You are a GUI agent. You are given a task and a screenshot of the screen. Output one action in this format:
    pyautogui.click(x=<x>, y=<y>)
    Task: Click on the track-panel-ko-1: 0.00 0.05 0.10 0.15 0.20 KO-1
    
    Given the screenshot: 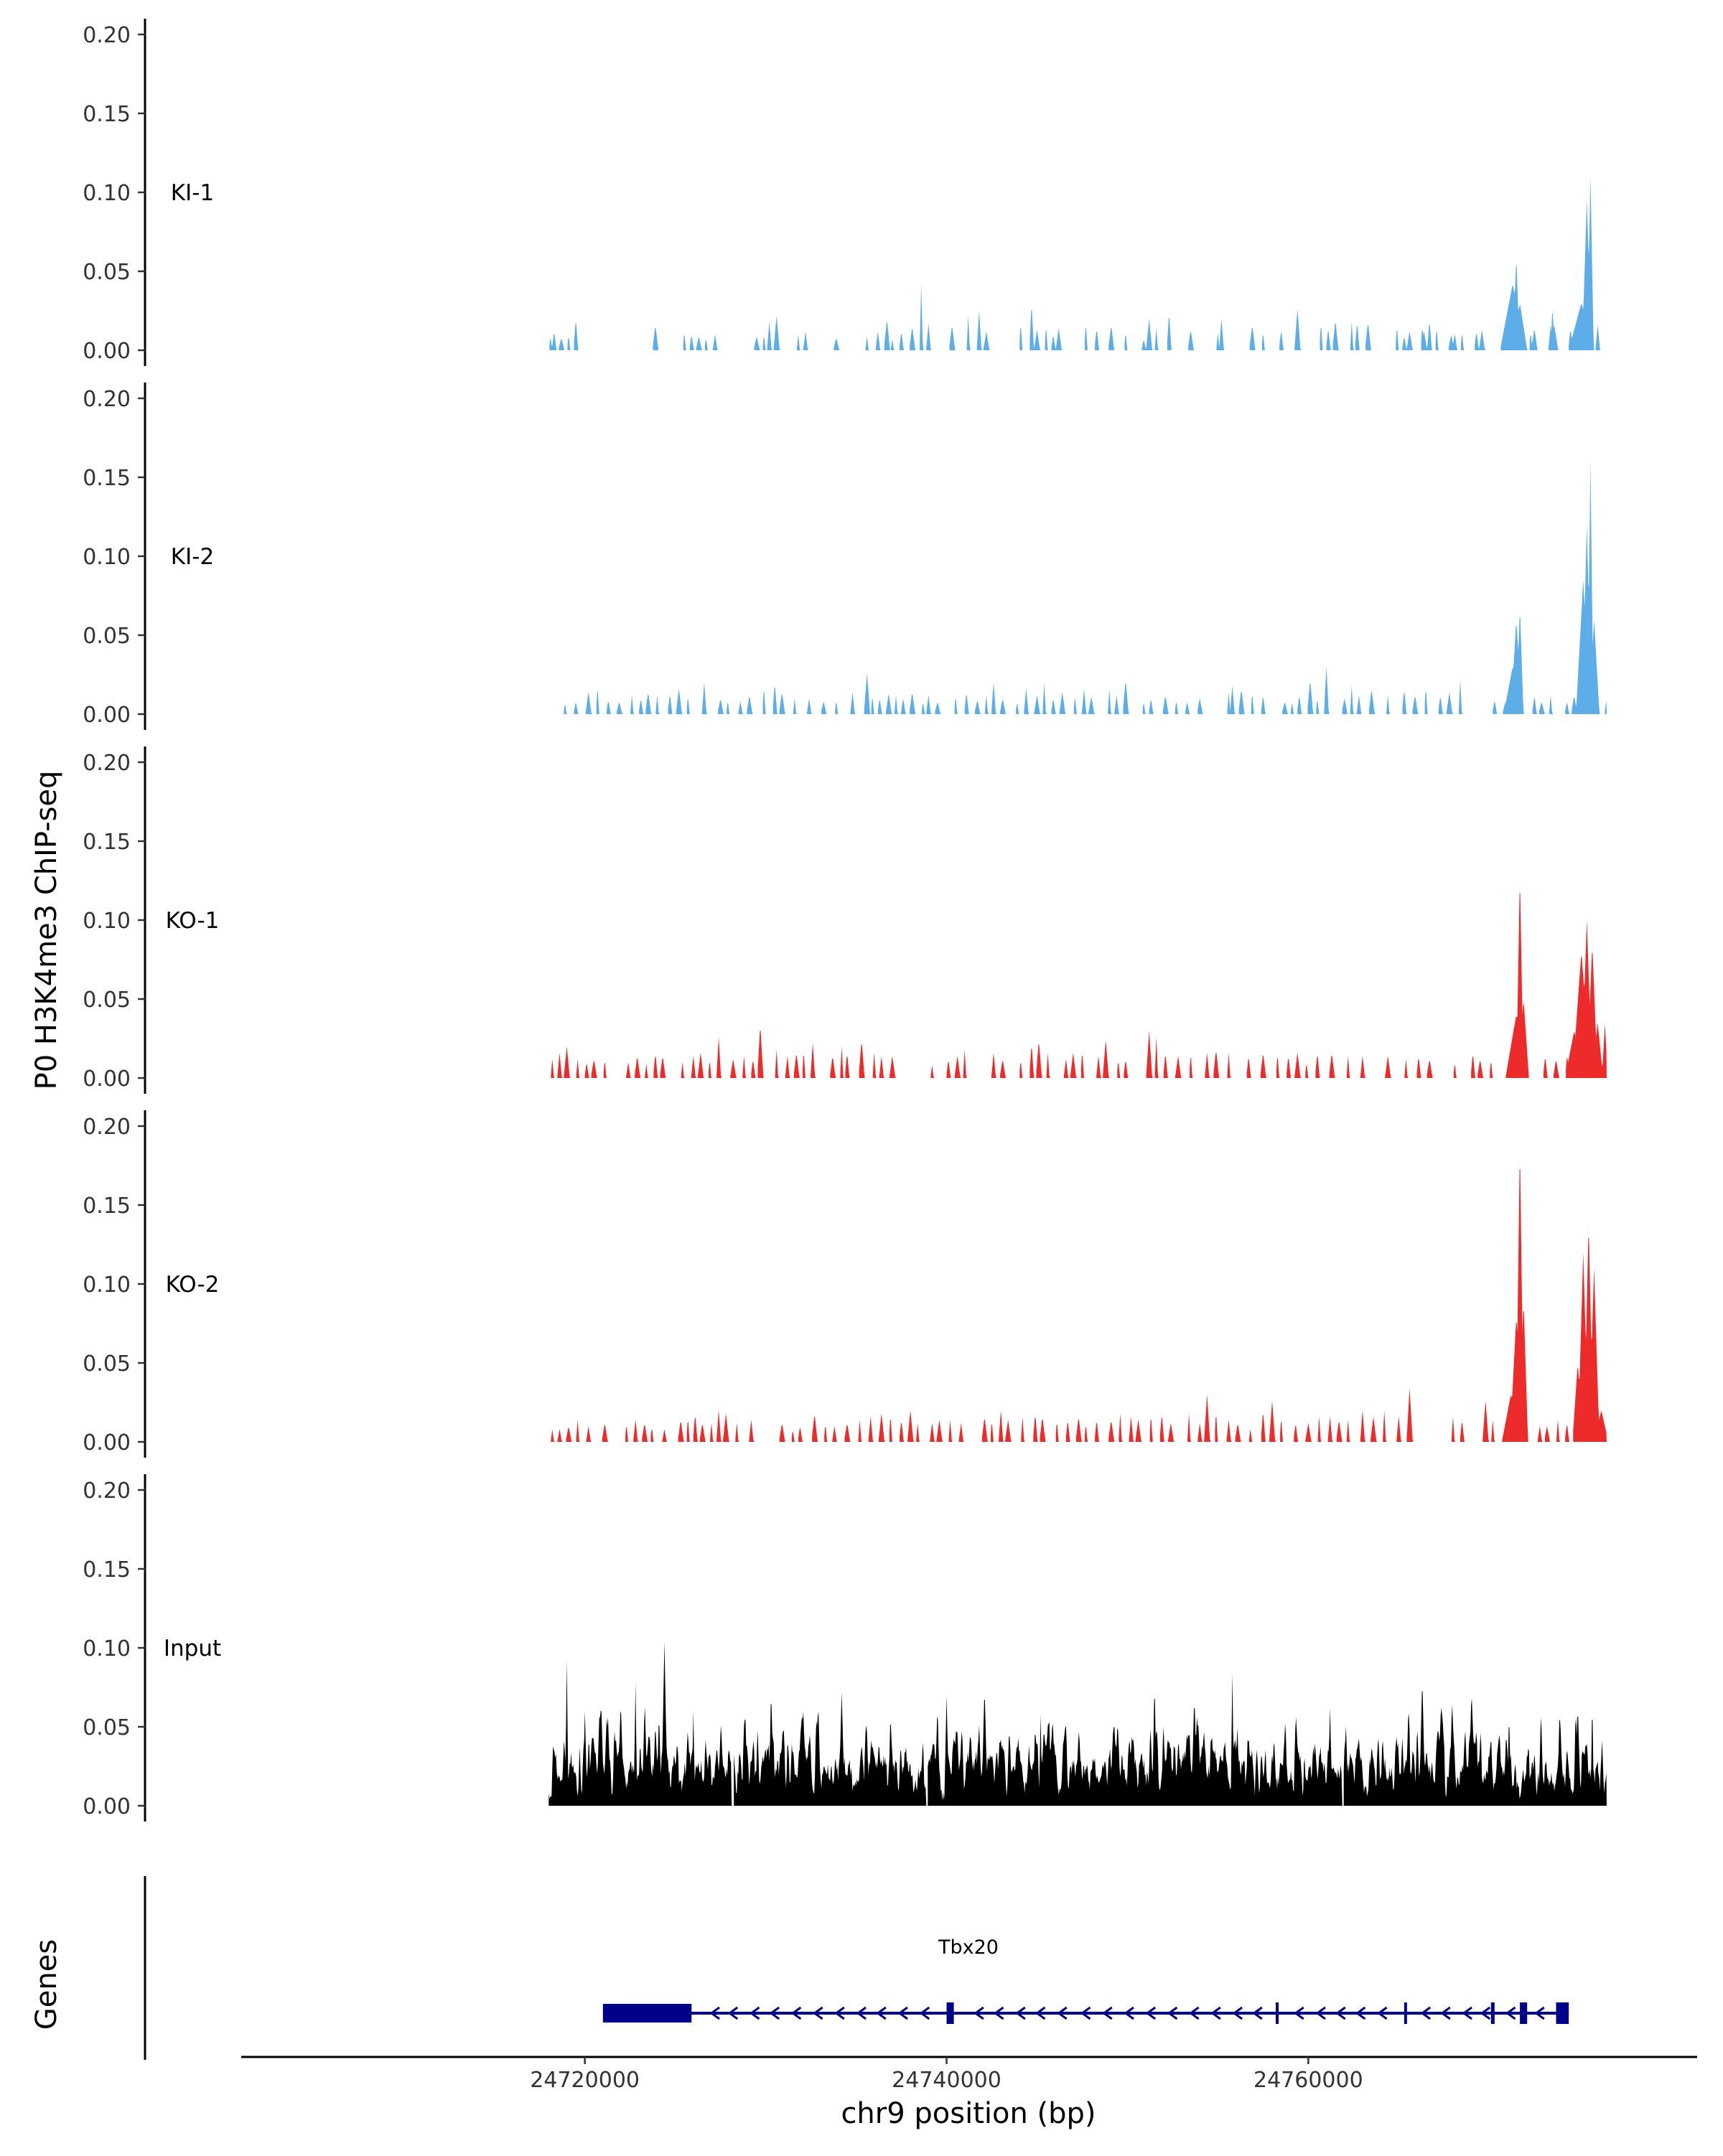 What is the action you would take?
    pyautogui.click(x=845, y=920)
    